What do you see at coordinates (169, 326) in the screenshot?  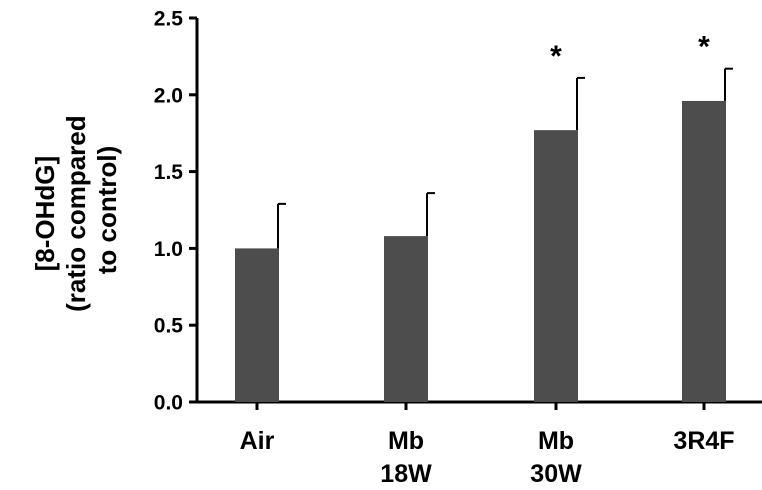 I see `y-tick-label: 0.5` at bounding box center [169, 326].